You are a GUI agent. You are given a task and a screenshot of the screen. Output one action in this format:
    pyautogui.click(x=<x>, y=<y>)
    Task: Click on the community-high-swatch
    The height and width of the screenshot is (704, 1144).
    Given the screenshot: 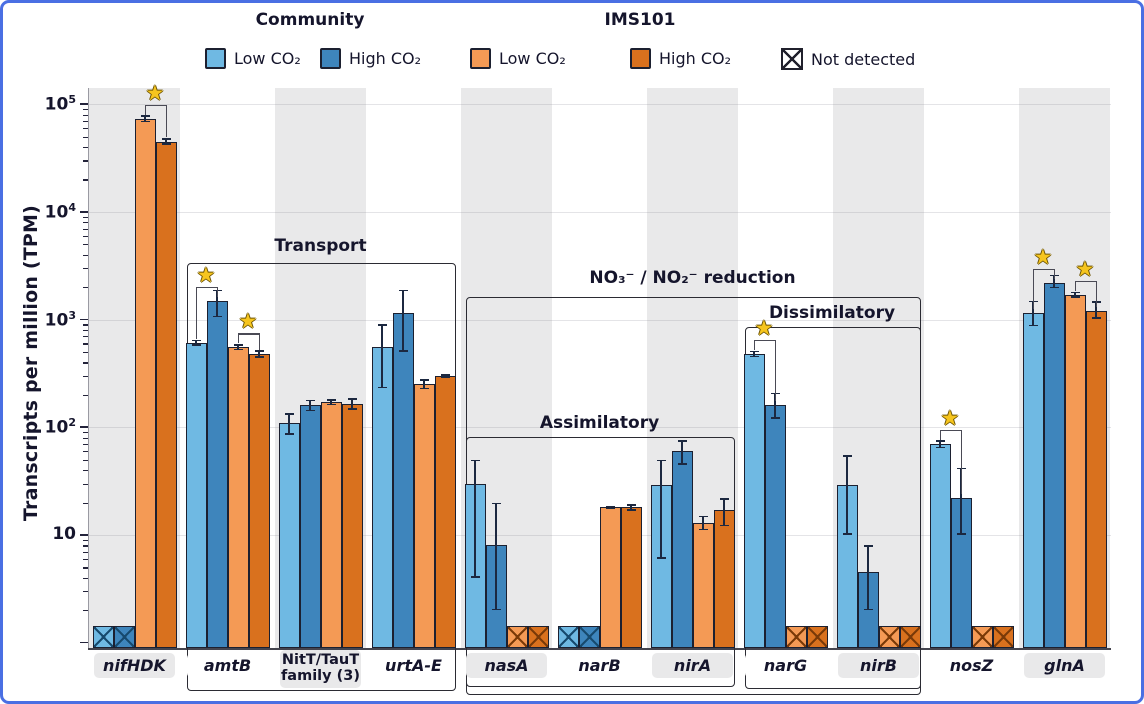 What is the action you would take?
    pyautogui.click(x=330, y=58)
    